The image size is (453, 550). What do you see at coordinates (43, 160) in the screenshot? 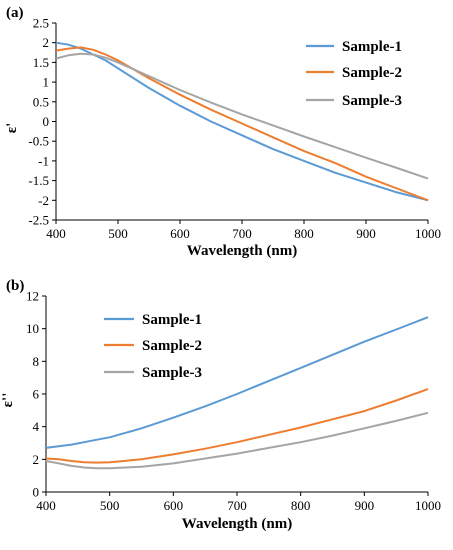
I see `panel-a-y-tick-label: -1` at bounding box center [43, 160].